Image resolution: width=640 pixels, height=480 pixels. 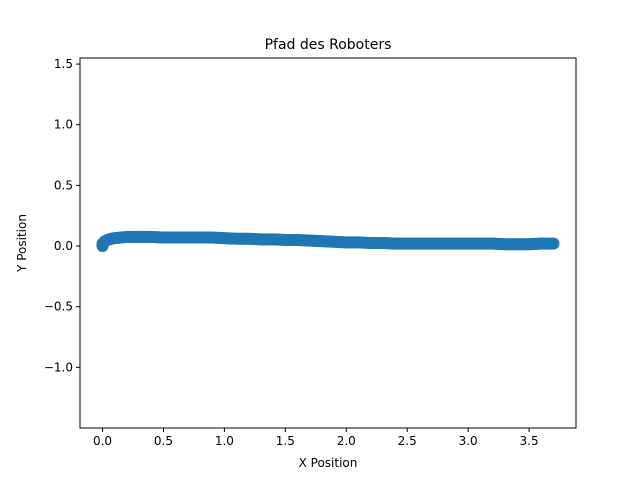 What do you see at coordinates (63, 185) in the screenshot?
I see `y-tick-label: 0.5` at bounding box center [63, 185].